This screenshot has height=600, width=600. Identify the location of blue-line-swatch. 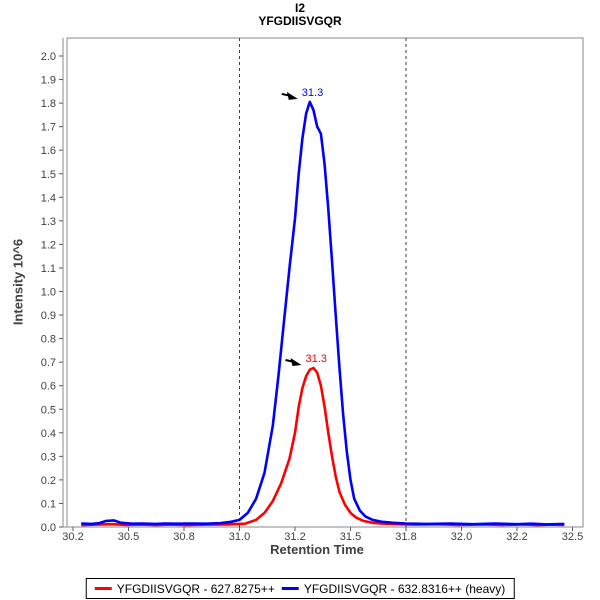
(290, 588).